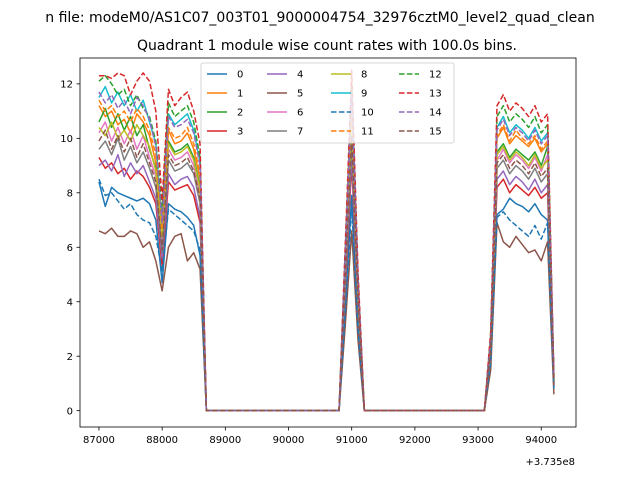 The height and width of the screenshot is (480, 640). I want to click on legend-label: 11, so click(367, 132).